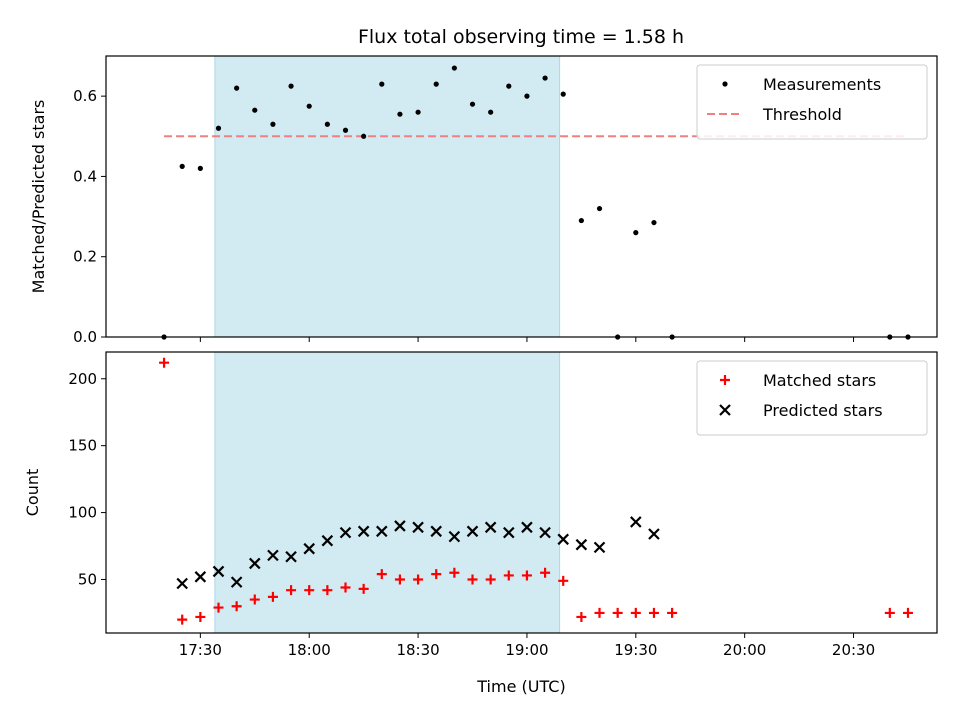 This screenshot has height=725, width=960. What do you see at coordinates (520, 686) in the screenshot?
I see `x-axis-label: Time (UTC)` at bounding box center [520, 686].